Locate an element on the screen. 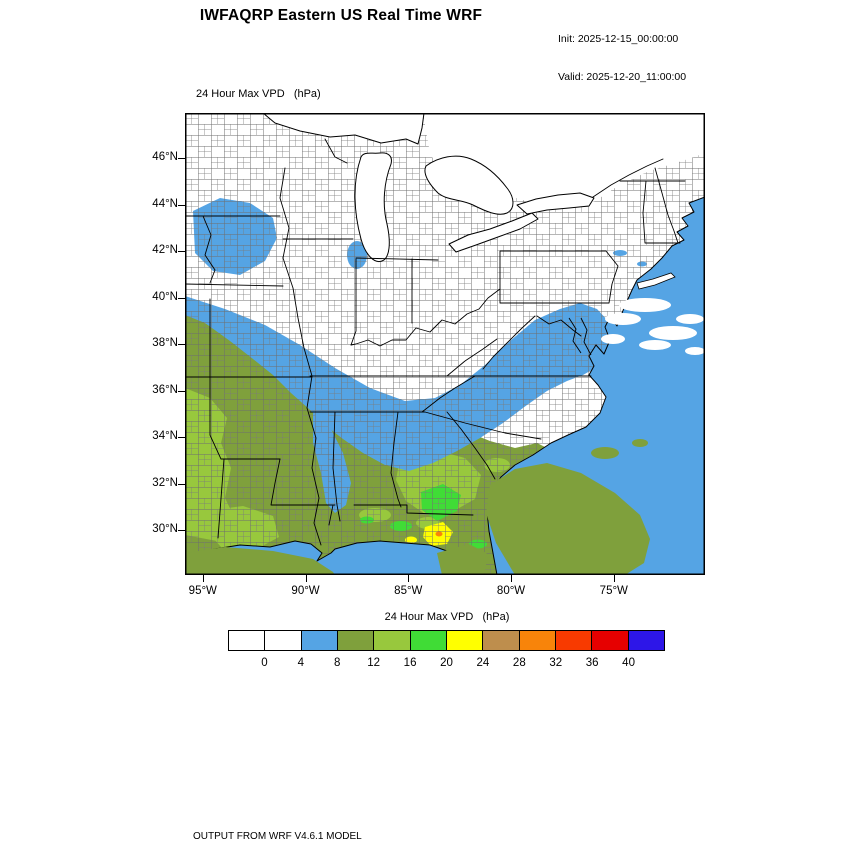 This screenshot has width=850, height=850. colorbar-tick-label: 36 is located at coordinates (592, 663).